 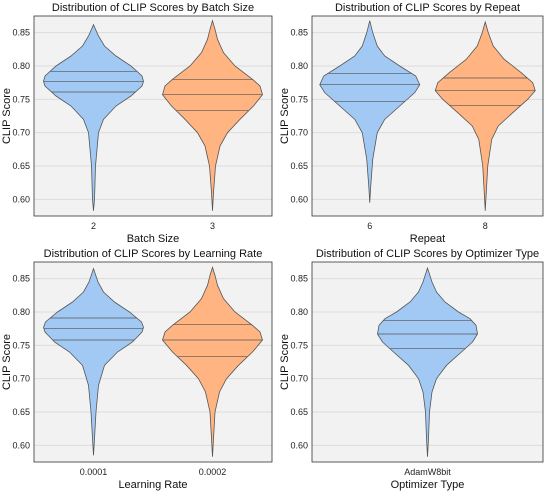 What do you see at coordinates (299, 99) in the screenshot?
I see `panel-2-y-tick-label: 0.75` at bounding box center [299, 99].